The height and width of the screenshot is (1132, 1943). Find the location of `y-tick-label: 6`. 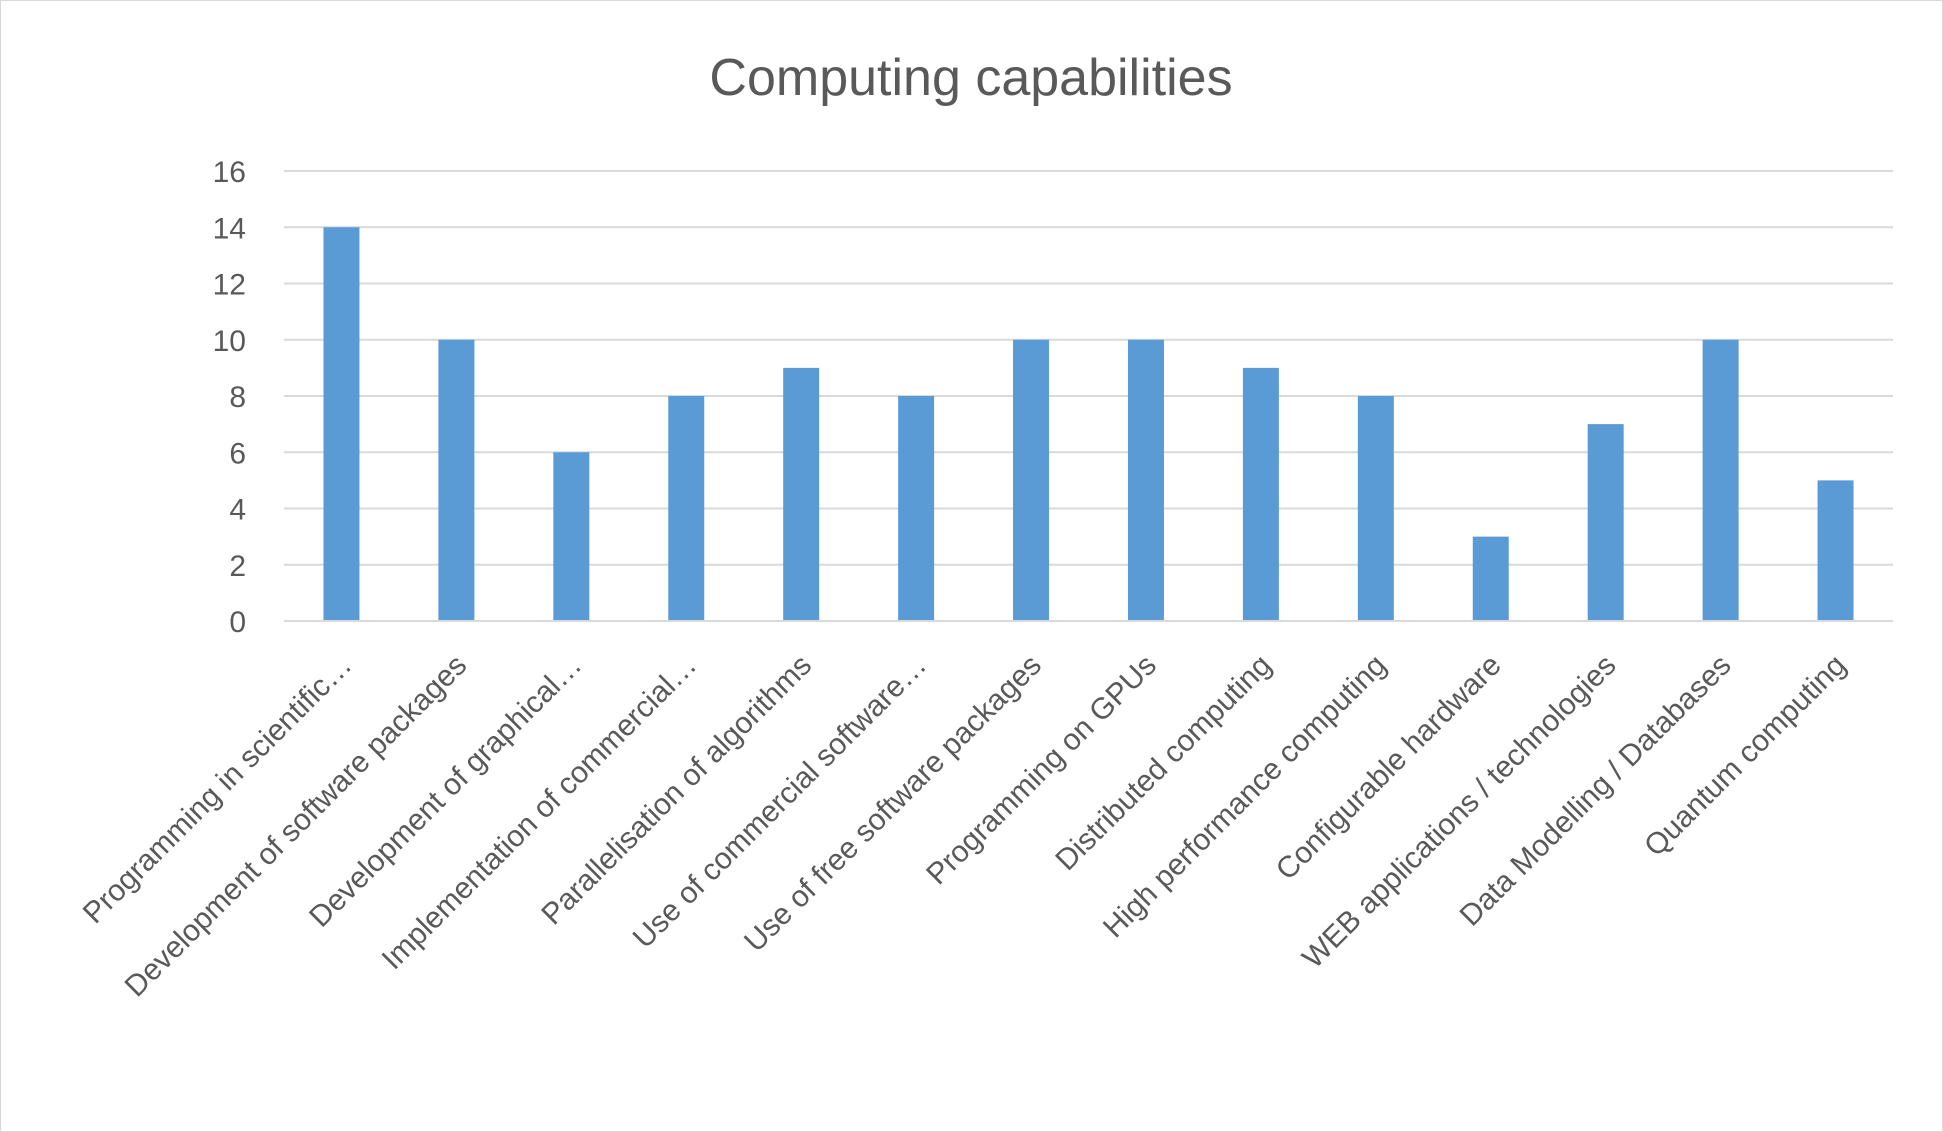

y-tick-label: 6 is located at coordinates (237, 453).